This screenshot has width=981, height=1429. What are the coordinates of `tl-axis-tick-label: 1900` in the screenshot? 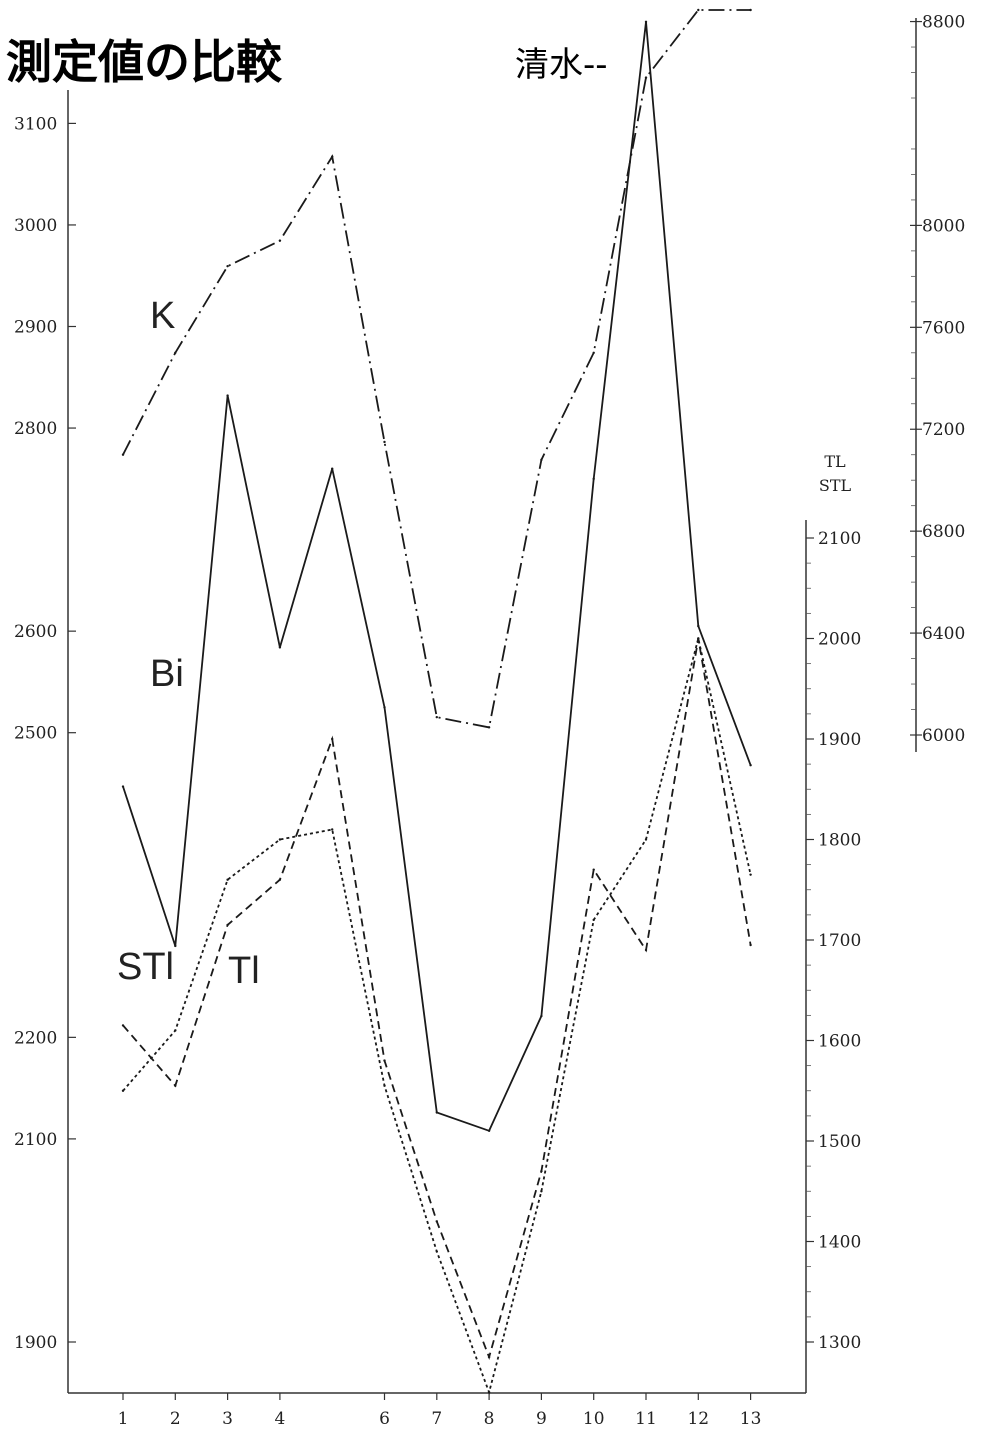 It's located at (839, 740).